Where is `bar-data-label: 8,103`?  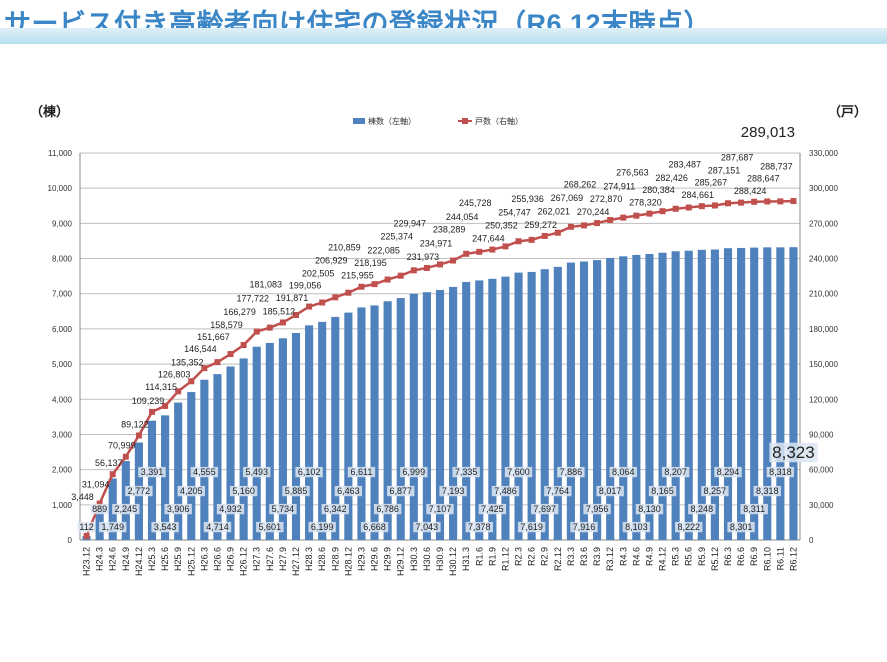 bar-data-label: 8,103 is located at coordinates (636, 527).